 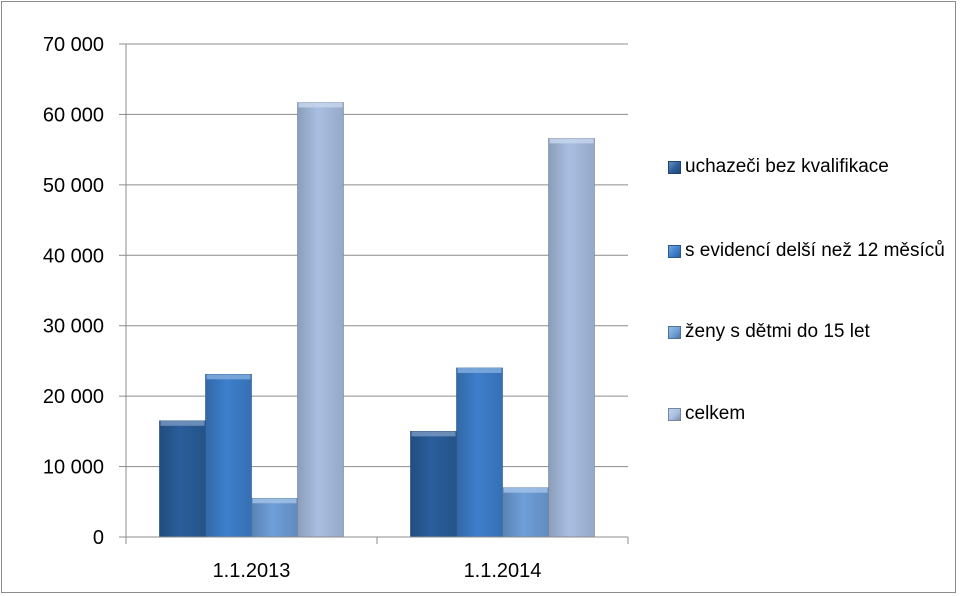 What do you see at coordinates (73, 397) in the screenshot?
I see `y-tick-label: 20 000` at bounding box center [73, 397].